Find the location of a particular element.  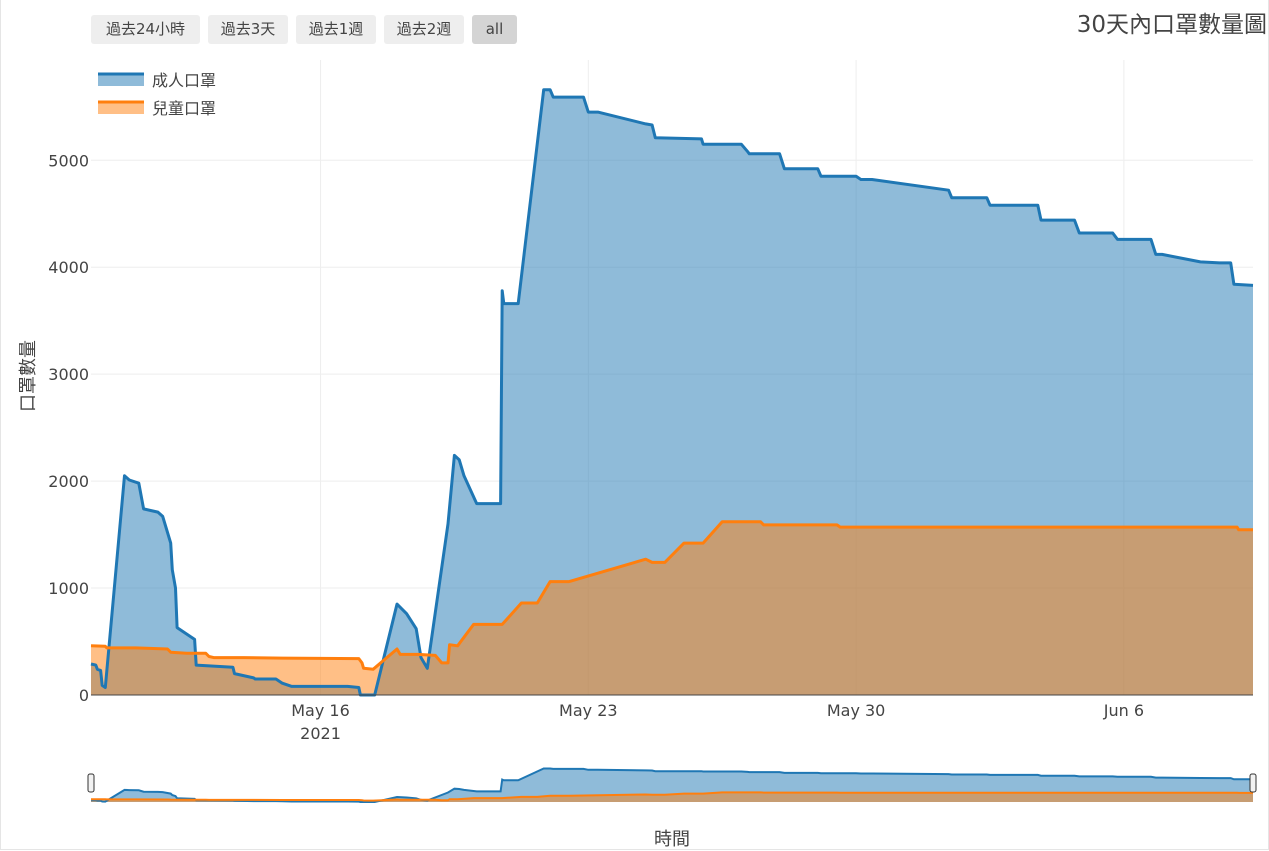

x-tick-label: Jun 6 is located at coordinates (1123, 710).